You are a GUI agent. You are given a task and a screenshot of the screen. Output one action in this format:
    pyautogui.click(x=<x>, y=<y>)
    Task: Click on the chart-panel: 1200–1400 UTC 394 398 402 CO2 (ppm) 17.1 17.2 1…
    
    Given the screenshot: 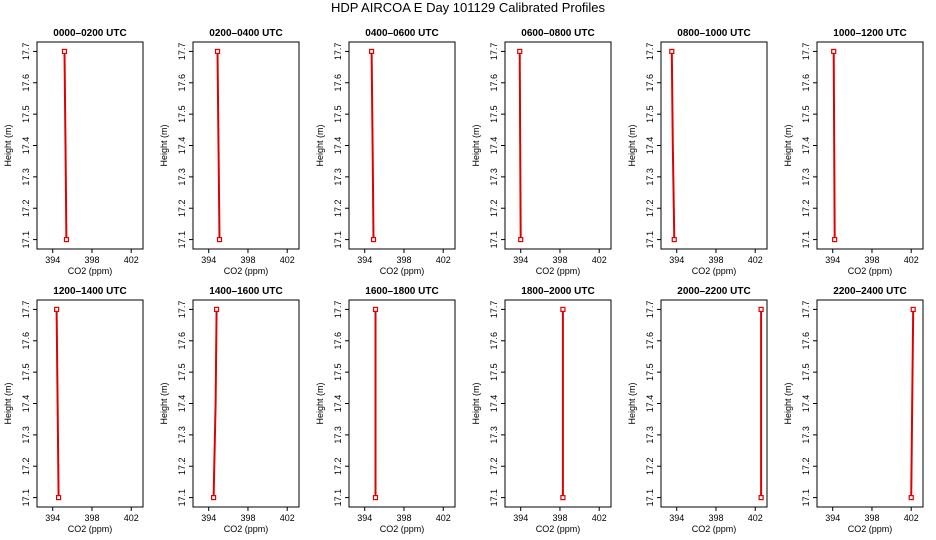 What is the action you would take?
    pyautogui.click(x=73, y=410)
    